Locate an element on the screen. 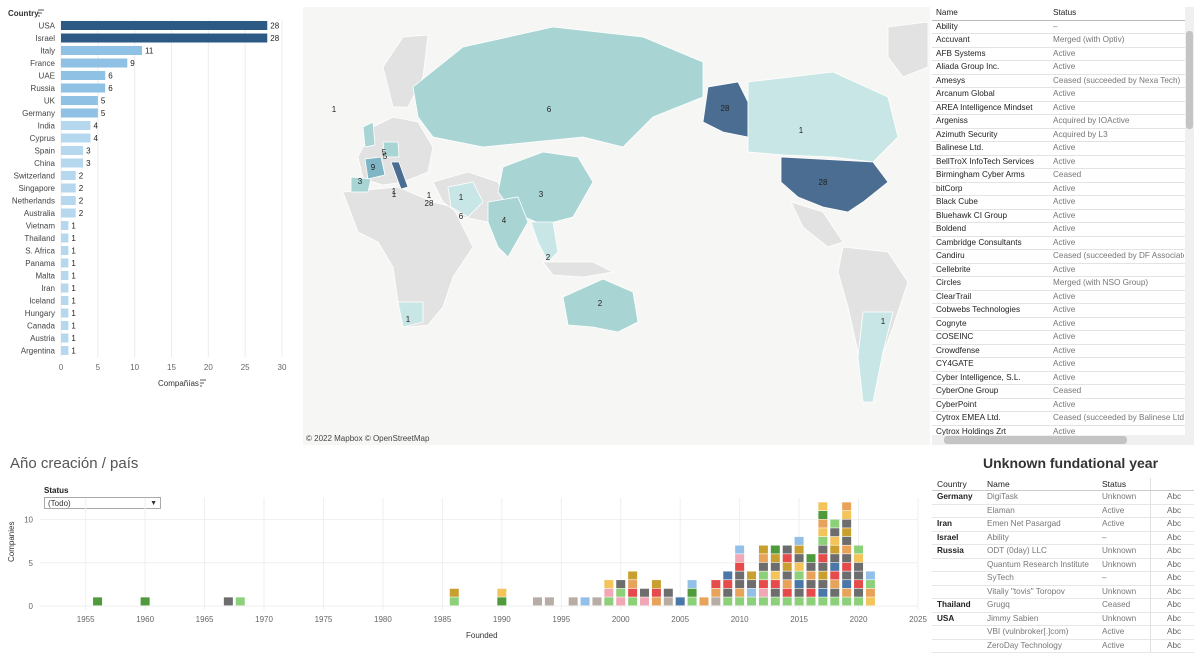  table-row: Boldend Active is located at coordinates (1063, 230).